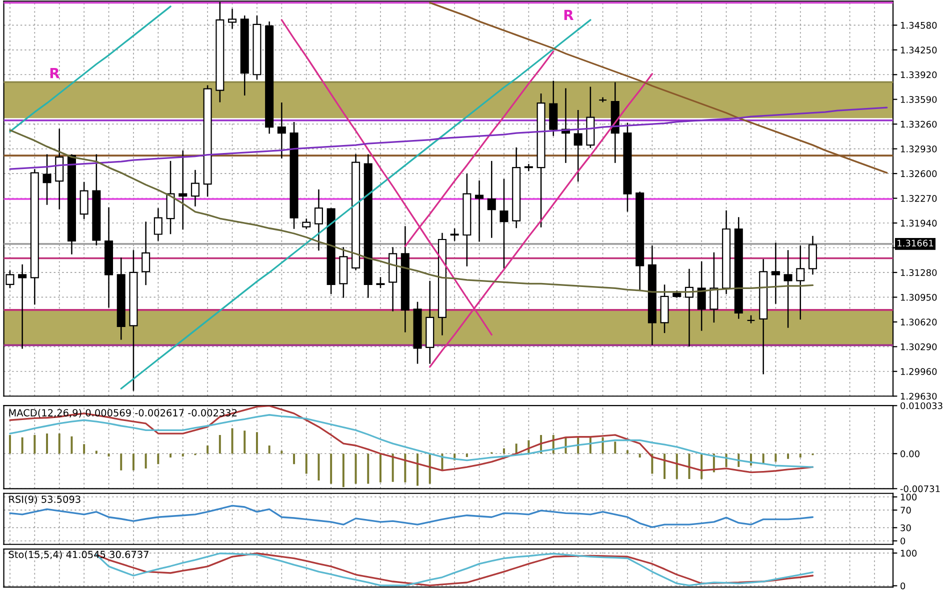  I want to click on y-tick-label: 1.33260, so click(918, 124).